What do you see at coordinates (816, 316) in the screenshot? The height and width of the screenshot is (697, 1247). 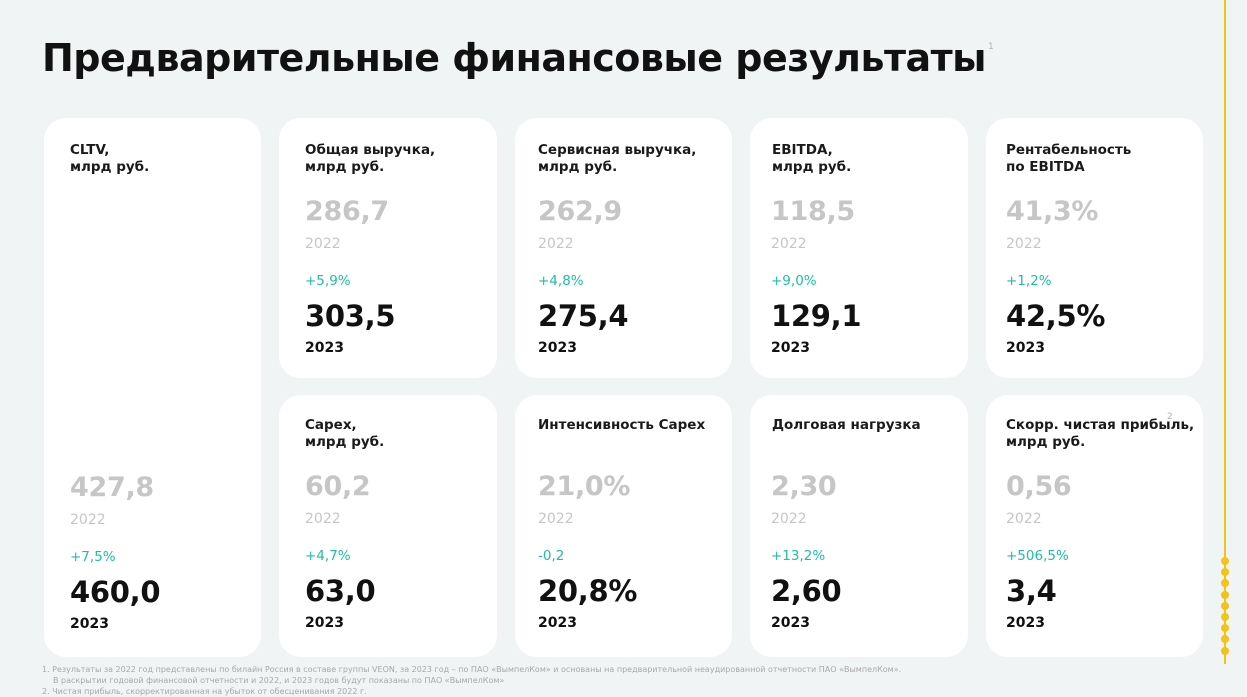 I see `metric-cur-value: 129,1` at bounding box center [816, 316].